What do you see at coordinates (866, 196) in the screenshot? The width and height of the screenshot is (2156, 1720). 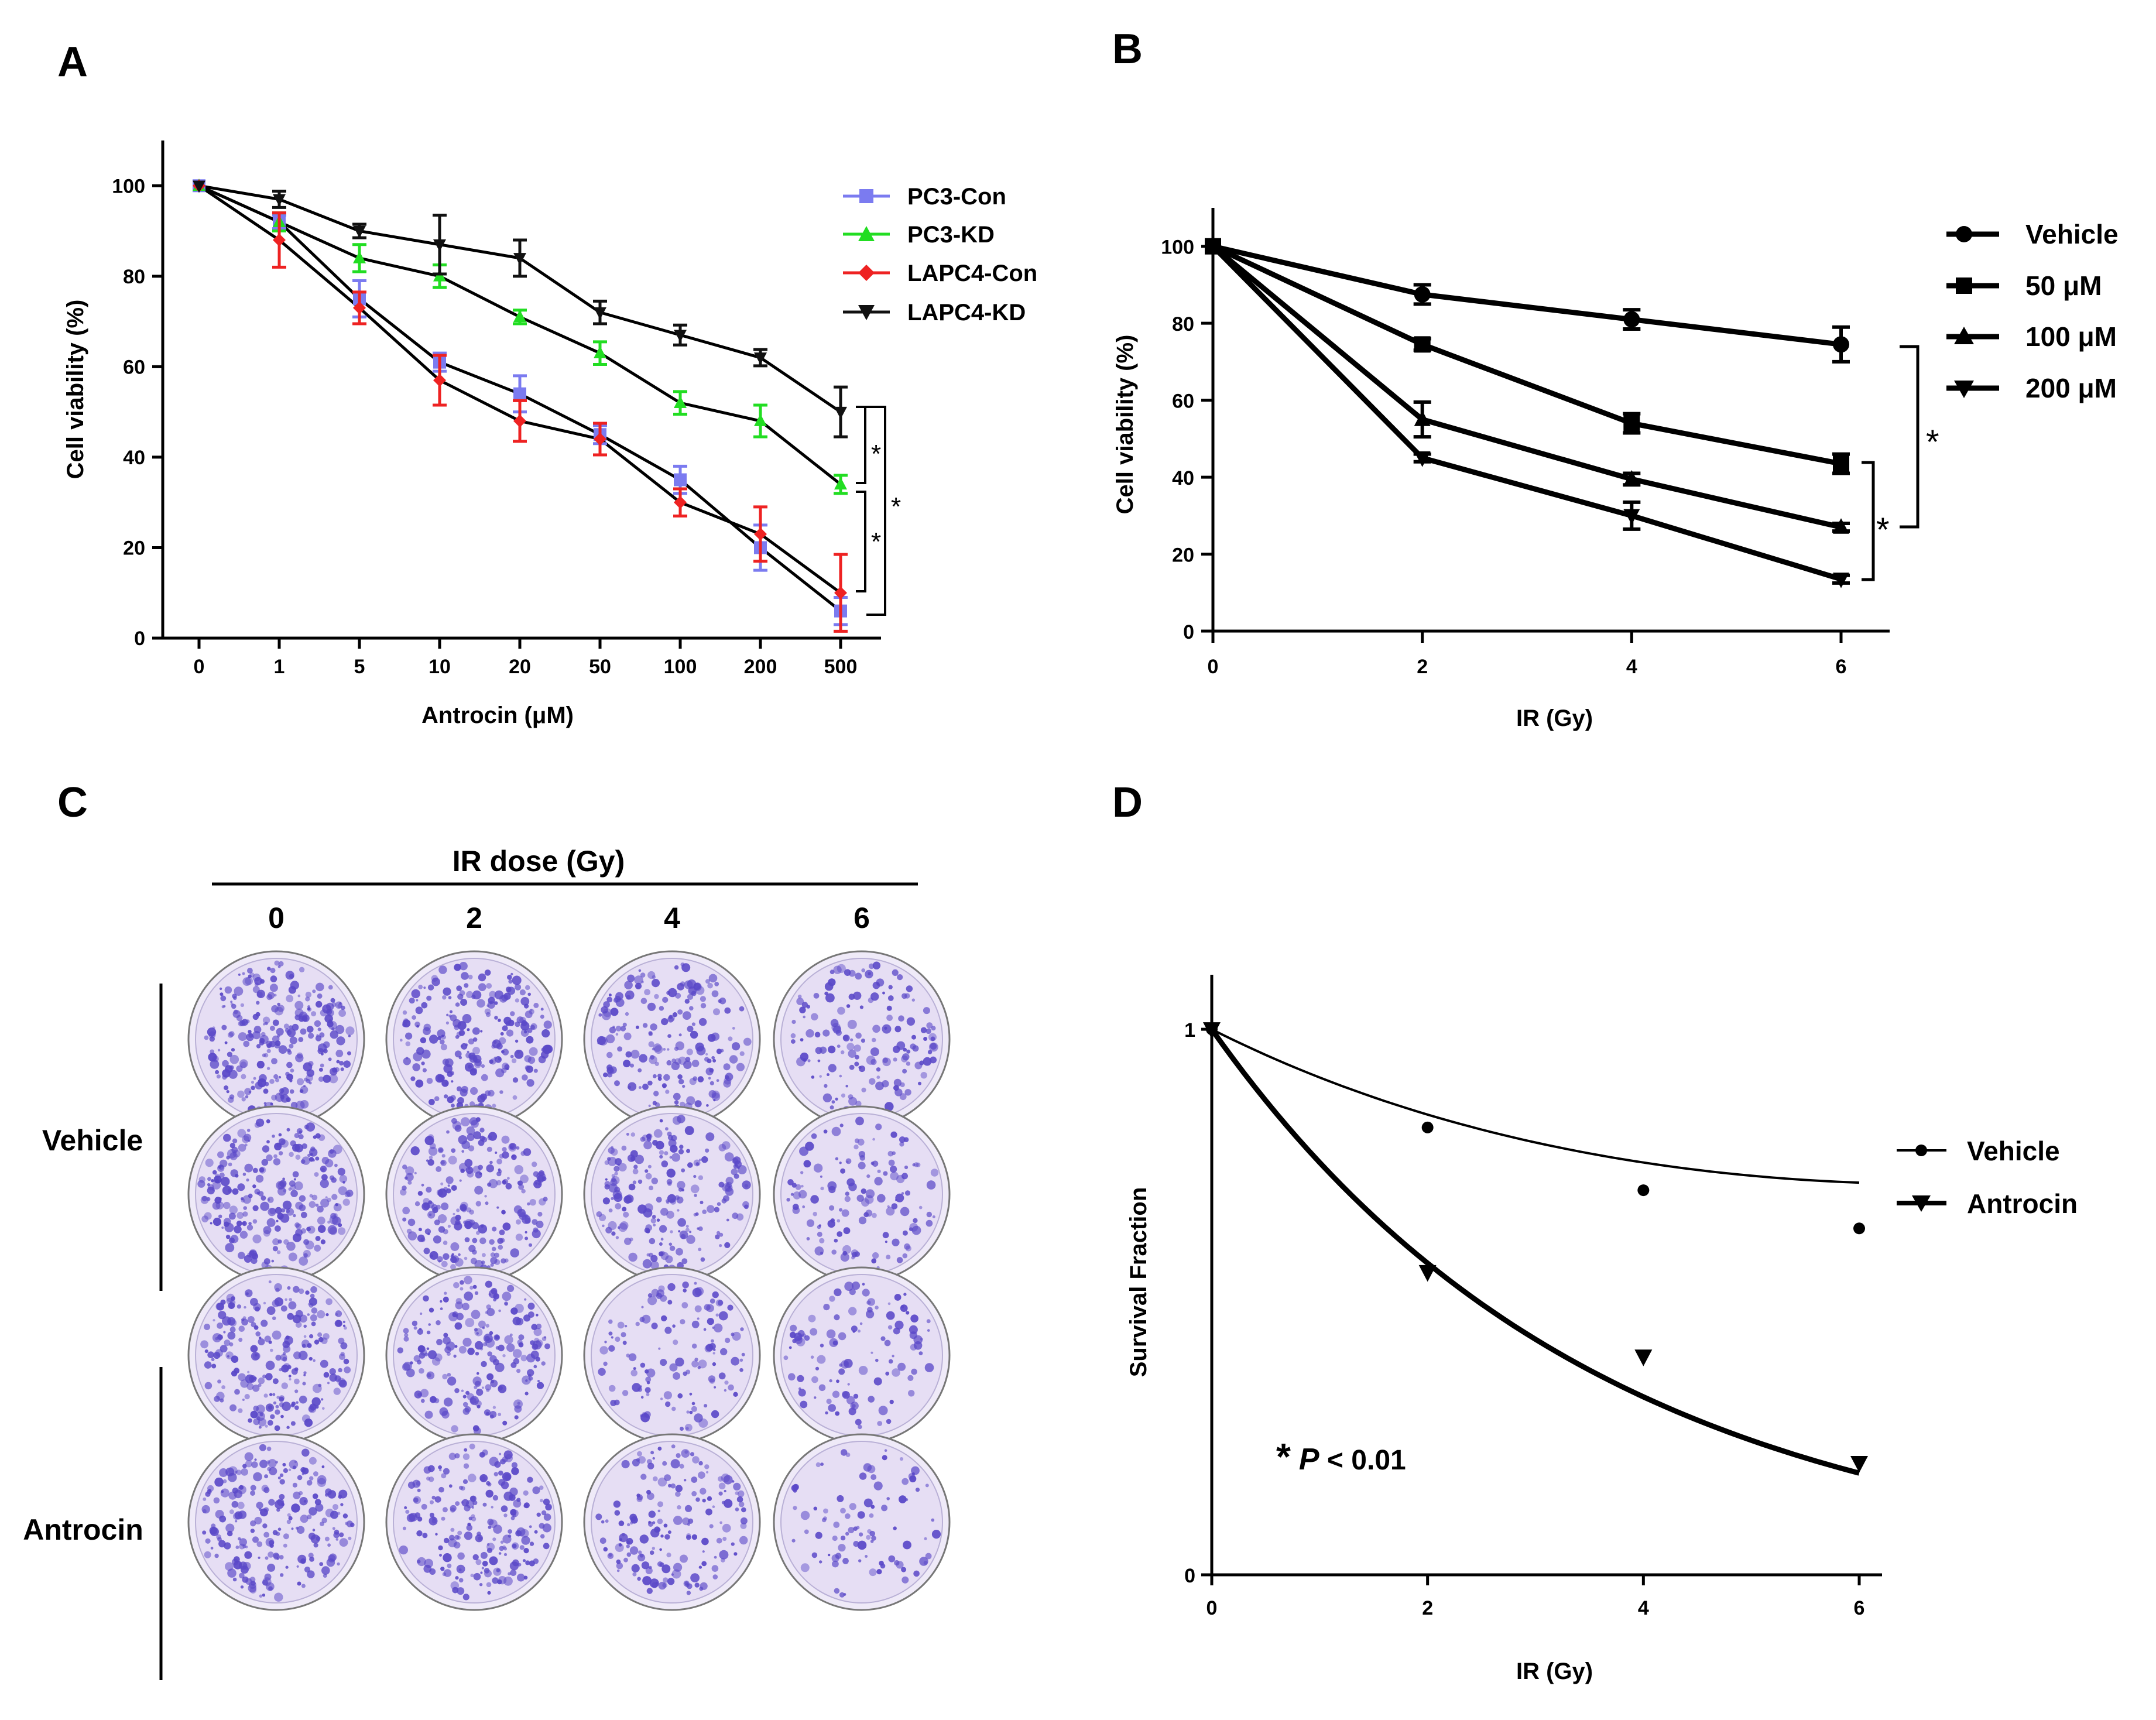 I see `legend-marker-pc3-con` at bounding box center [866, 196].